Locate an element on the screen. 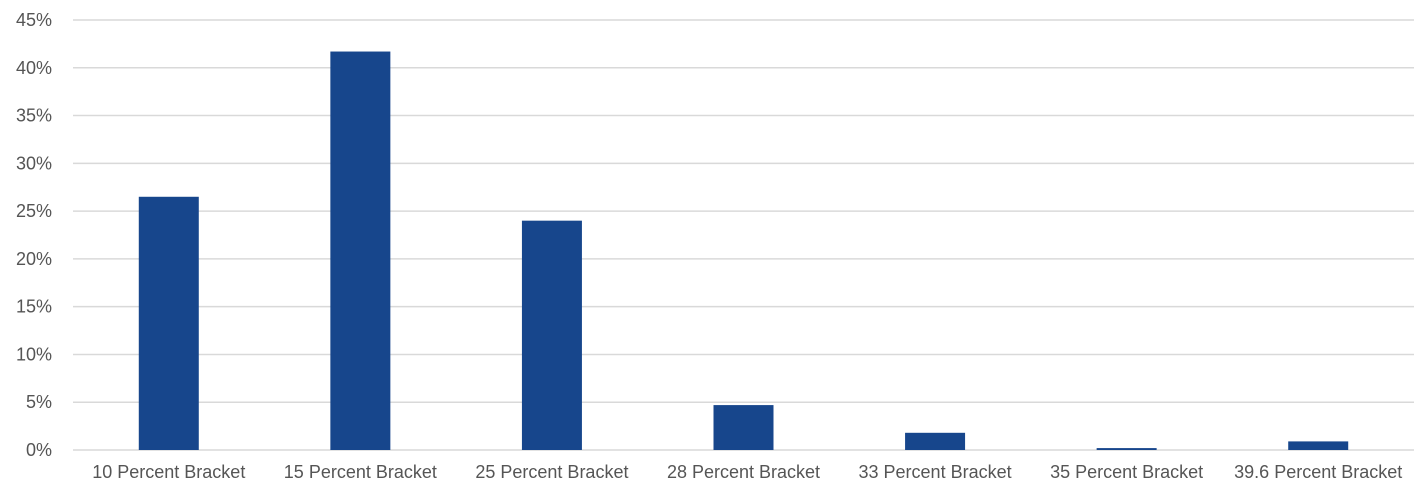 Image resolution: width=1414 pixels, height=491 pixels. x-tick-label: 15 Percent Bracket is located at coordinates (360, 472).